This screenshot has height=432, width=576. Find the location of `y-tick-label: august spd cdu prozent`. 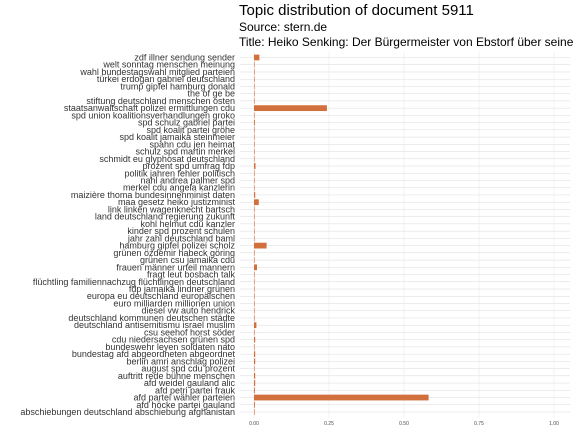

y-tick-label: august spd cdu prozent is located at coordinates (188, 369).